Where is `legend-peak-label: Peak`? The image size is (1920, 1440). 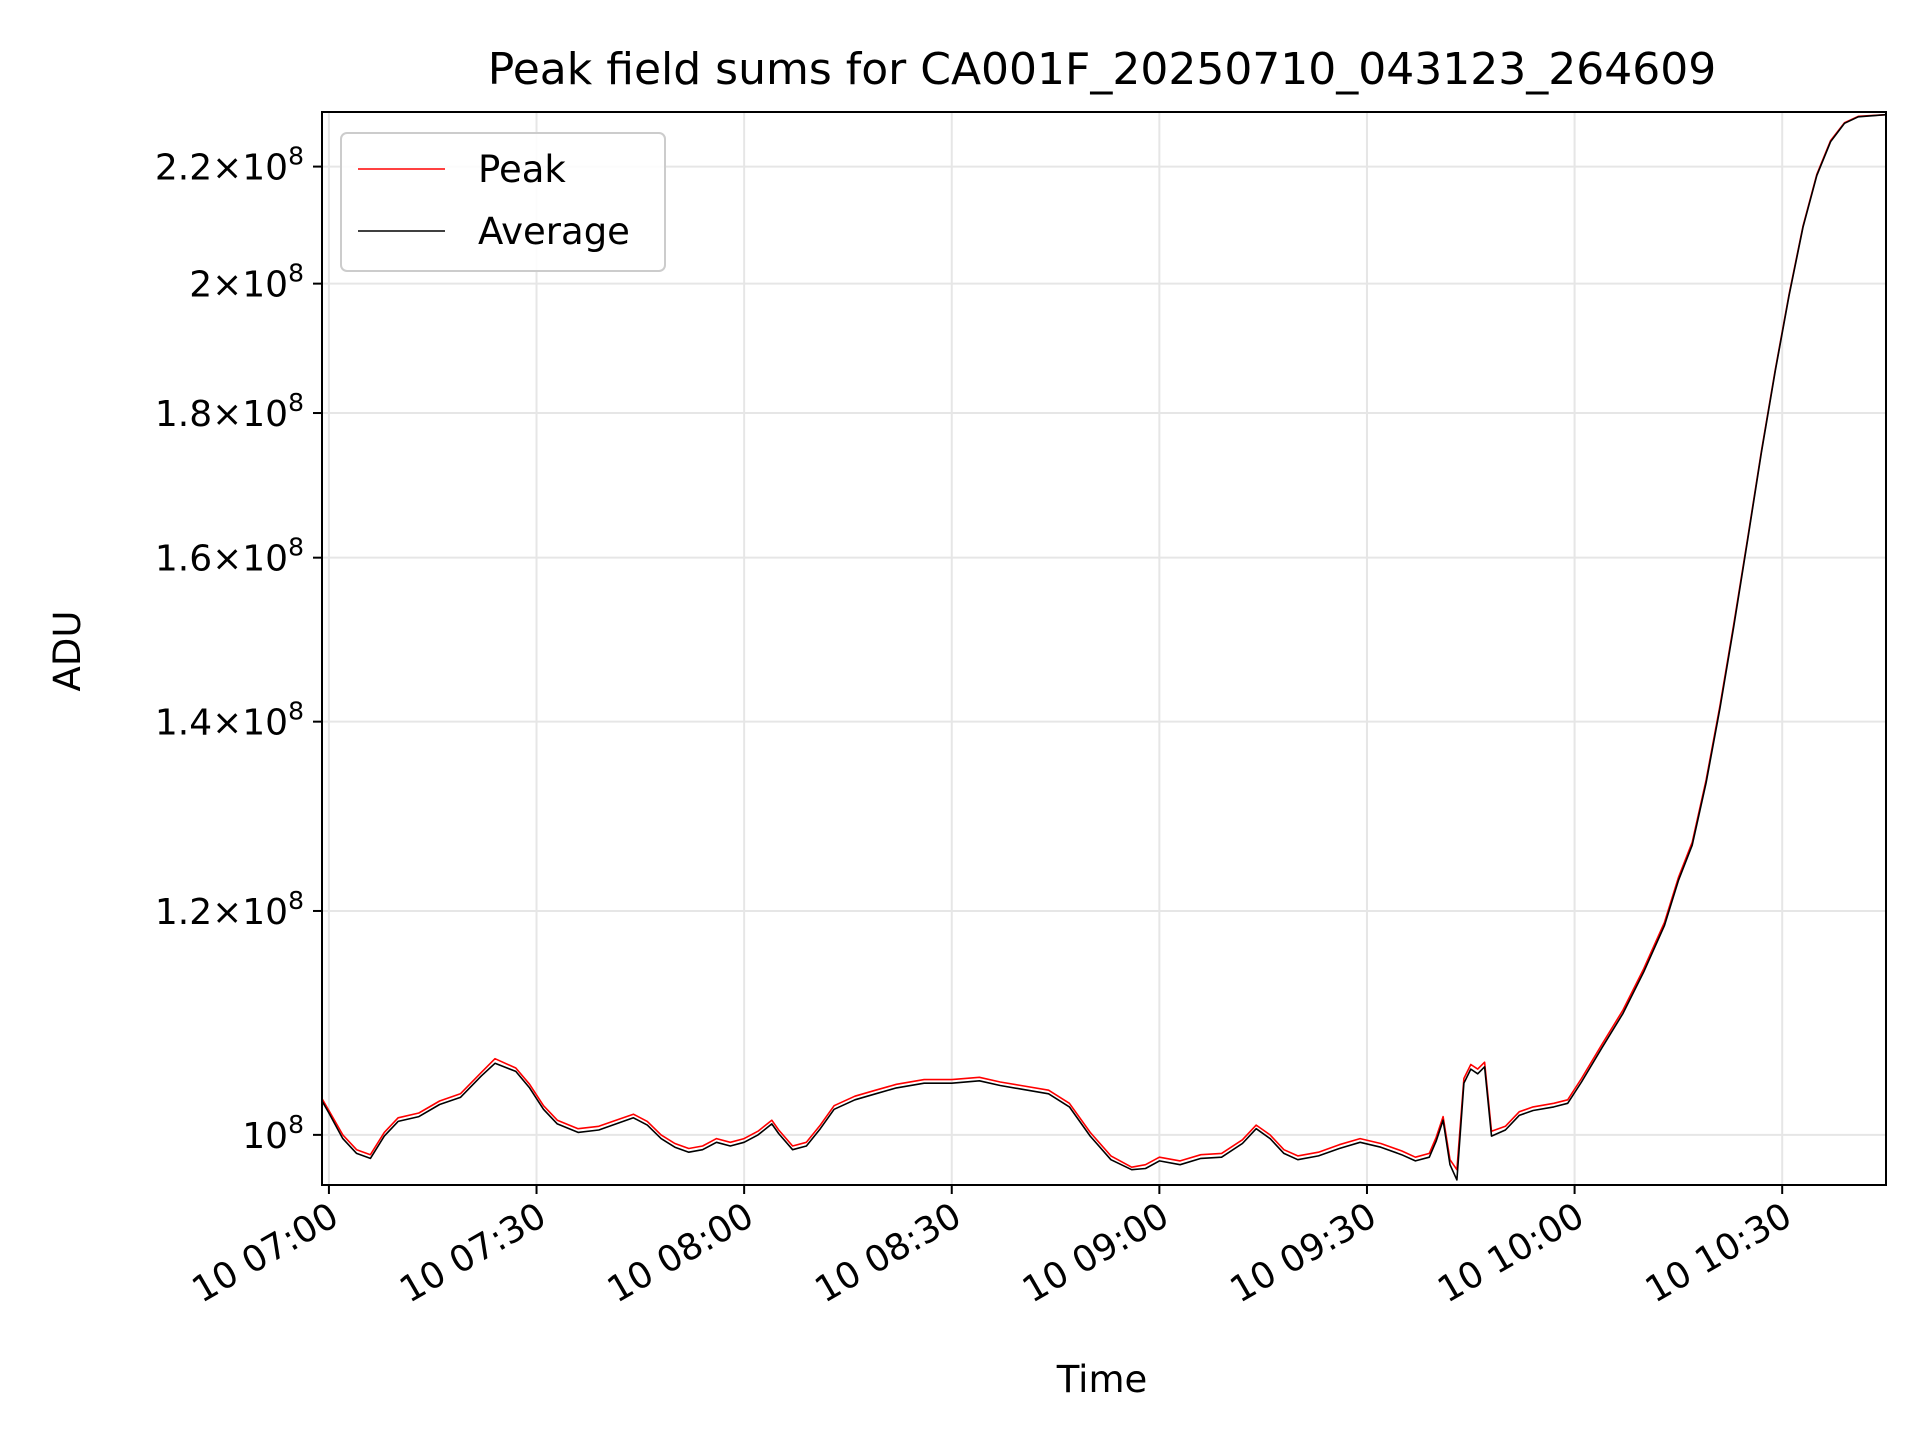
legend-peak-label: Peak is located at coordinates (522, 169).